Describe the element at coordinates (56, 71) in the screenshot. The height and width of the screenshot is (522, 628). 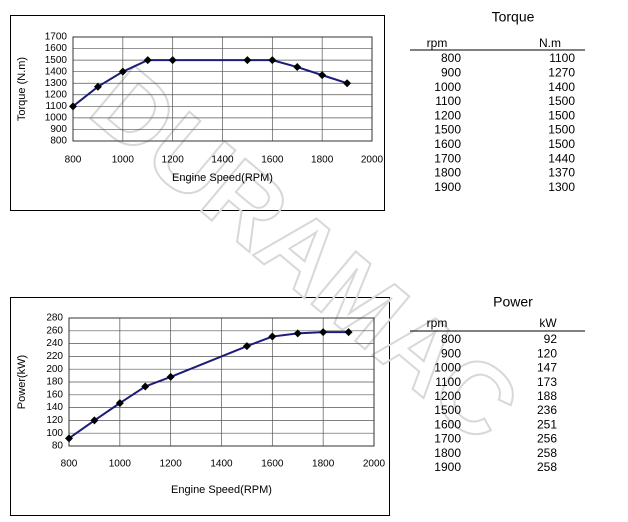
I see `y-tick-label: 1400` at that location.